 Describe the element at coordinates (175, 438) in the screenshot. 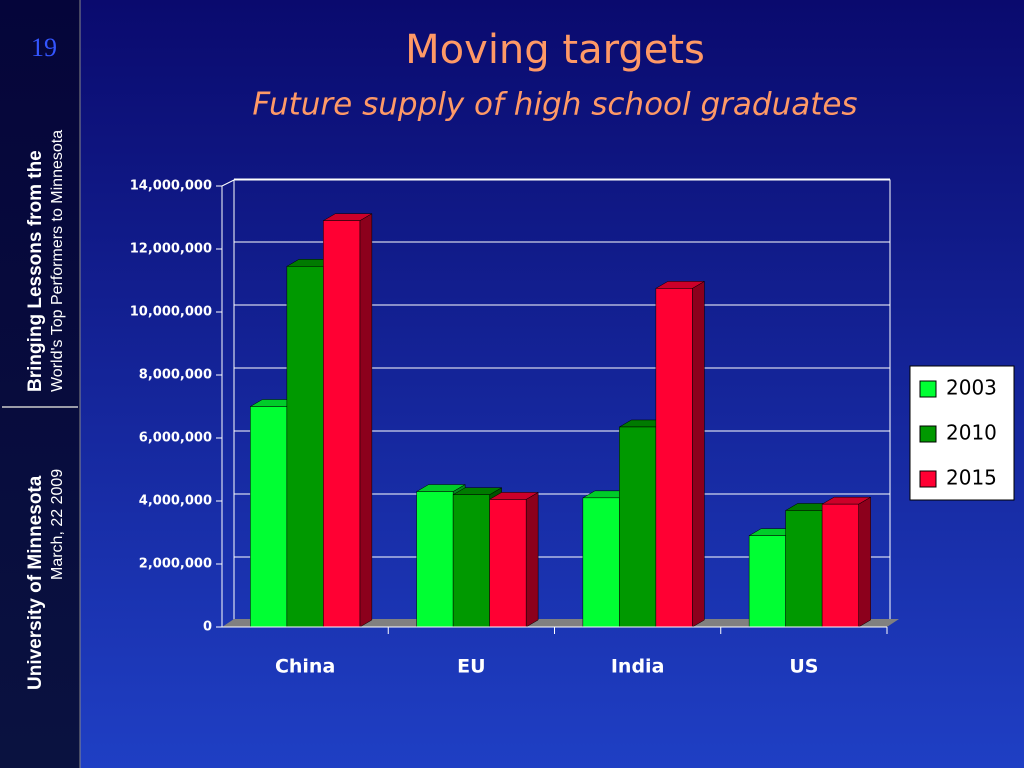

I see `y-tick-label: 6,000,000` at that location.